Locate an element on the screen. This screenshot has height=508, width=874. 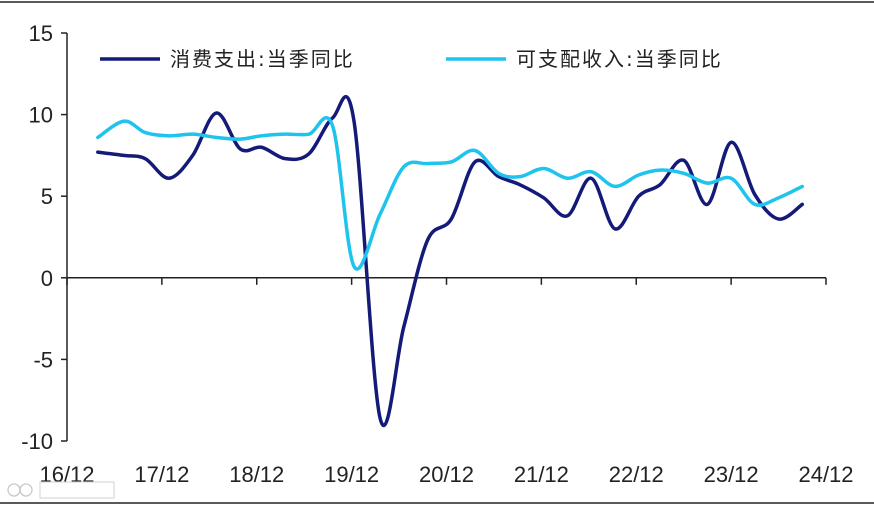
y-tick-label: 5 is located at coordinates (47, 196).